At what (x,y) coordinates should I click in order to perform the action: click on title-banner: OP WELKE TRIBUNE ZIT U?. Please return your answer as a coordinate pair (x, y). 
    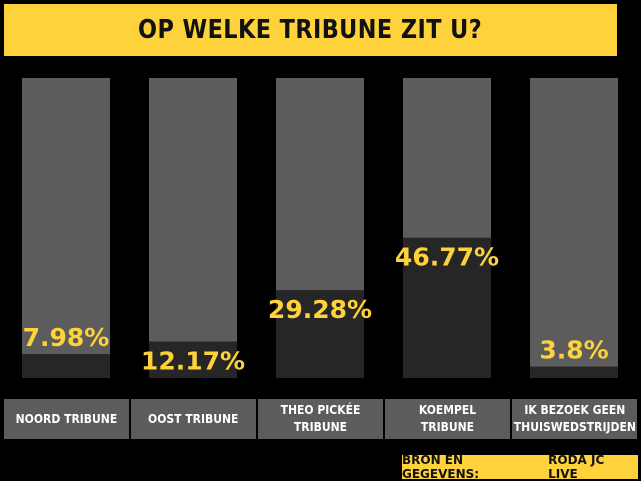
    Looking at the image, I should click on (310, 30).